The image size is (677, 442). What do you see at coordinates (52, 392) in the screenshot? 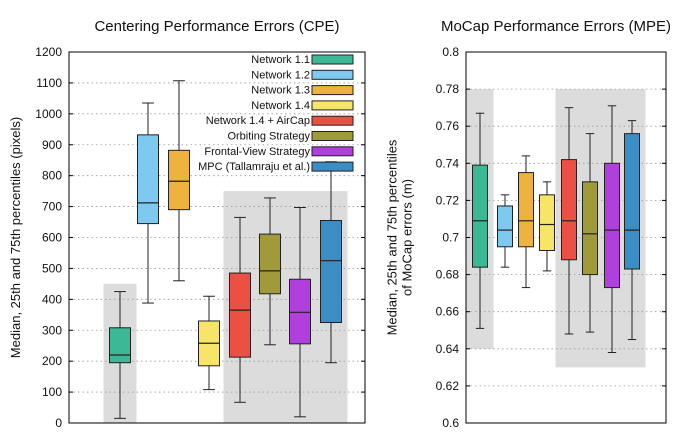
I see `y-tick-label: 100` at bounding box center [52, 392].